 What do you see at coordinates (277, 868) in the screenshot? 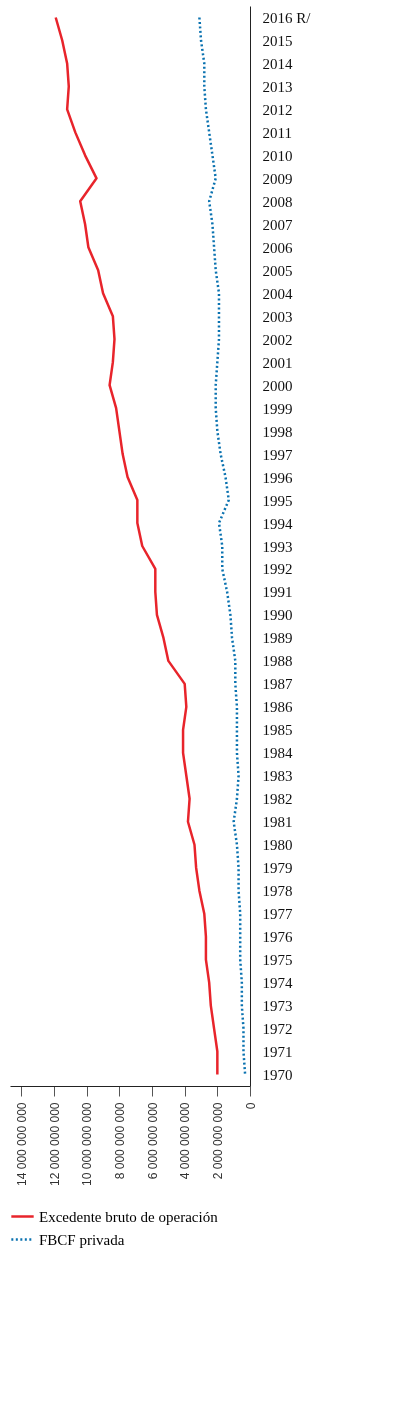
I see `y-tick-label: 1979` at bounding box center [277, 868].